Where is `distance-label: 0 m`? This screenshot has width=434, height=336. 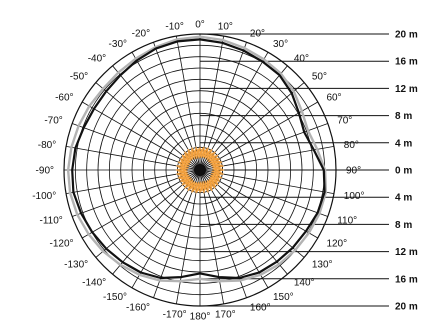 distance-label: 0 m is located at coordinates (403, 171).